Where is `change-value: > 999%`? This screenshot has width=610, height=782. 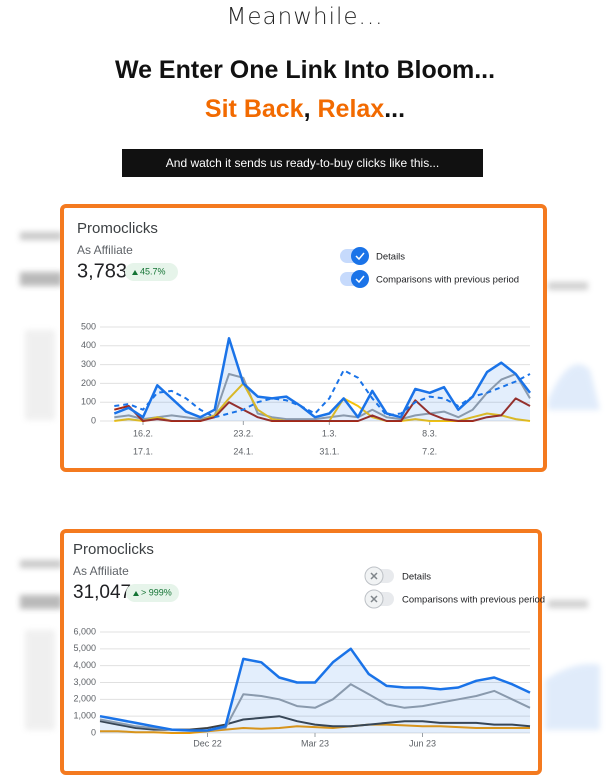 change-value: > 999% is located at coordinates (156, 592).